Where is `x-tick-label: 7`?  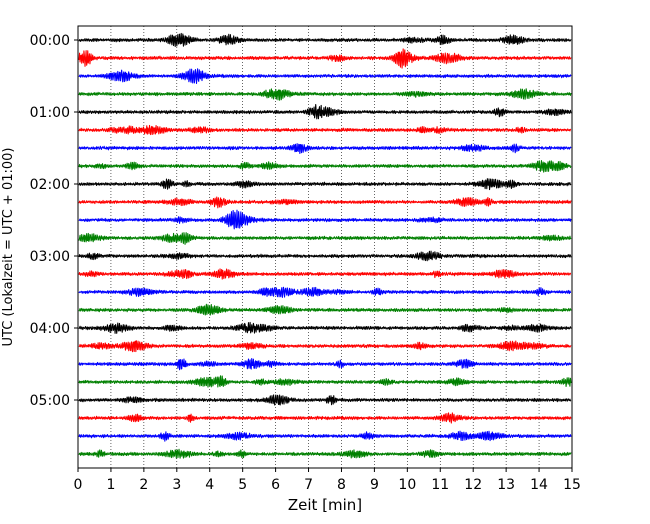
x-tick-label: 7 is located at coordinates (308, 485).